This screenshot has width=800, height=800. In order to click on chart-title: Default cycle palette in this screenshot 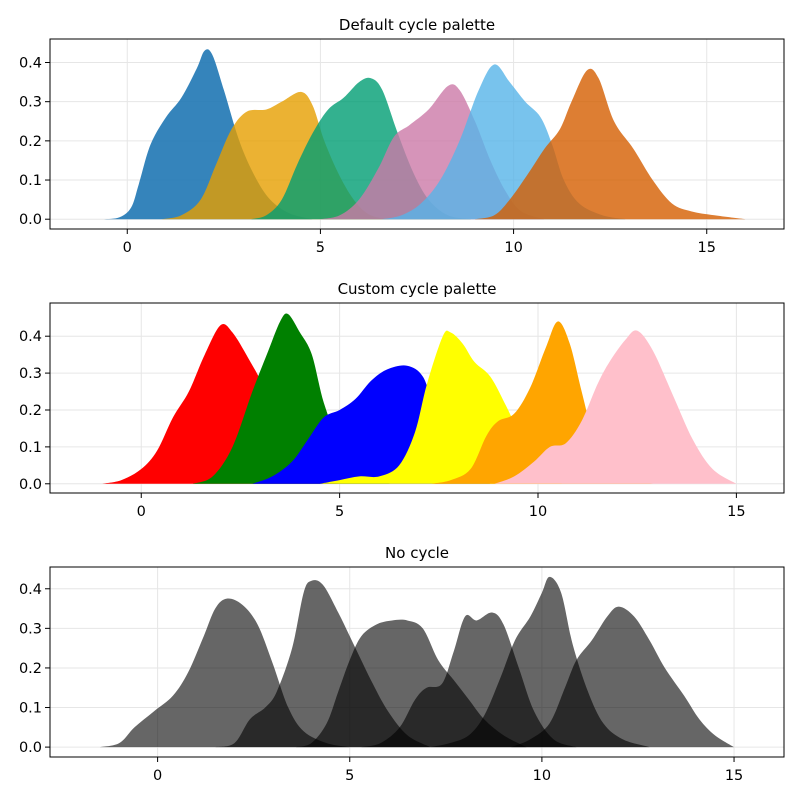, I will do `click(417, 25)`.